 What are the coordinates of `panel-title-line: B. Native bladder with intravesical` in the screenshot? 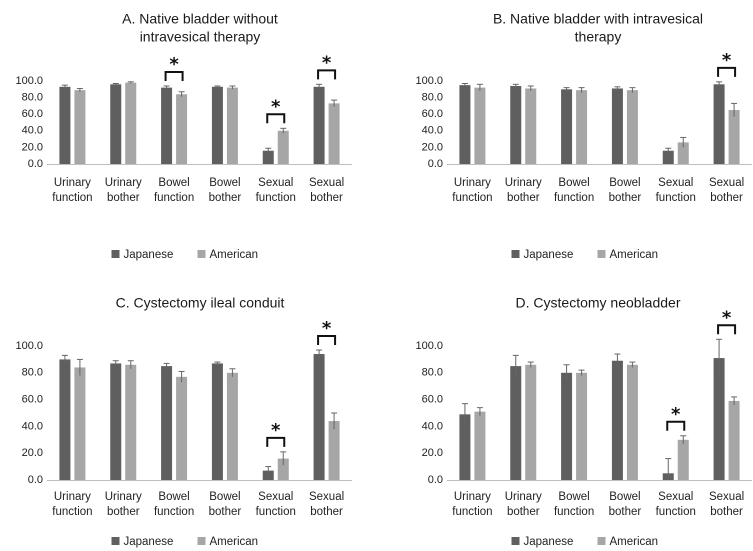 It's located at (598, 18).